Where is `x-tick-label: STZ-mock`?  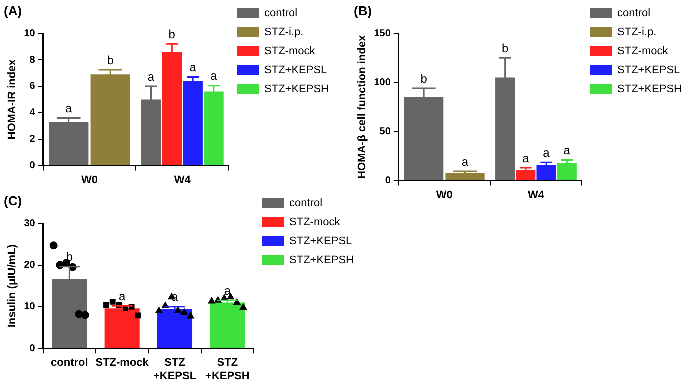 x-tick-label: STZ-mock is located at coordinates (123, 363).